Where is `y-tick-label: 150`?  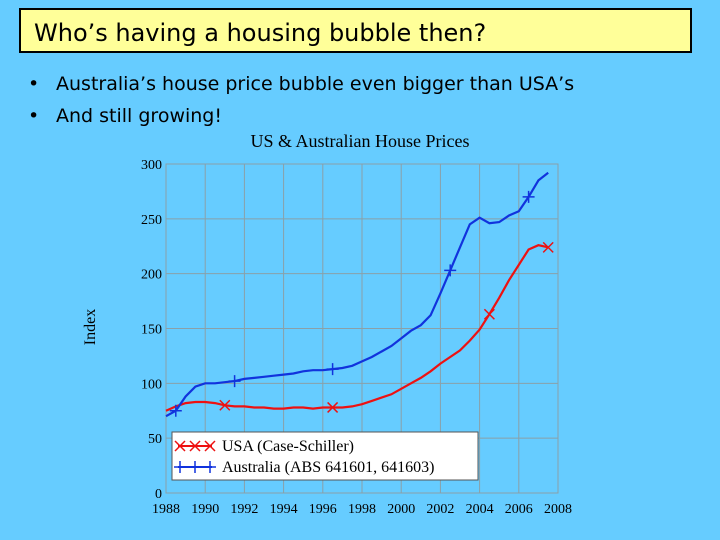 y-tick-label: 150 is located at coordinates (151, 330).